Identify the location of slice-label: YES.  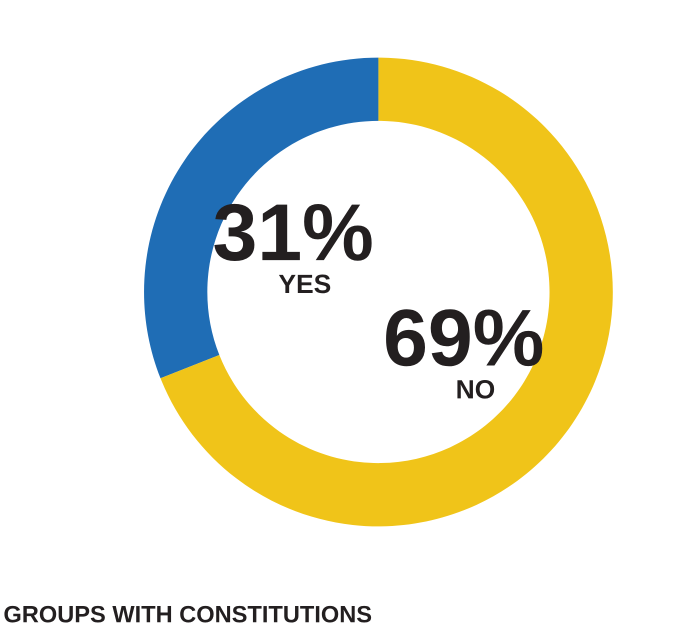
(304, 284).